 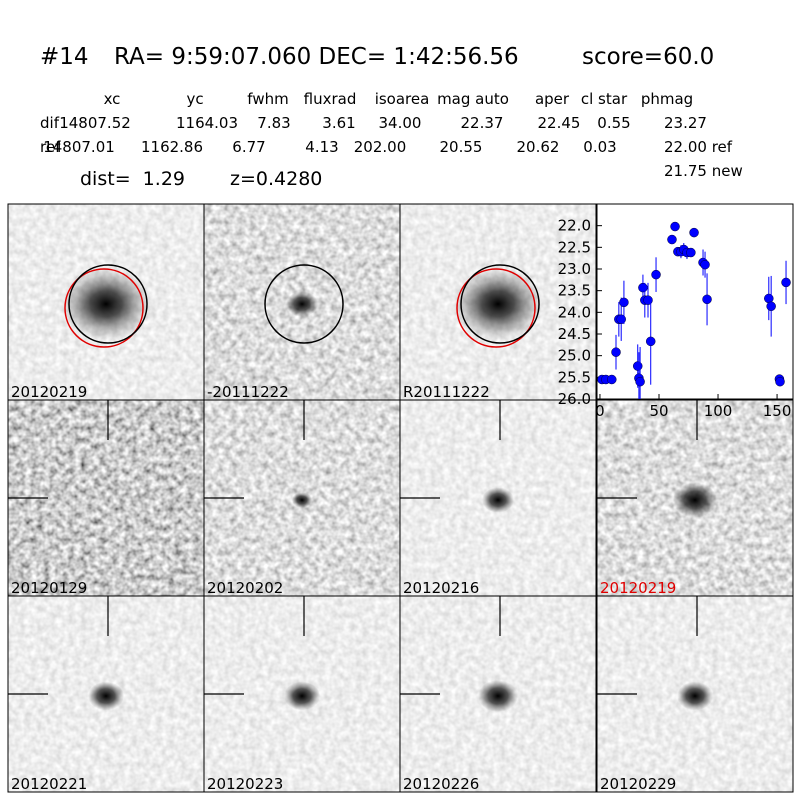 I want to click on table-cell: 4.13, so click(x=321, y=147).